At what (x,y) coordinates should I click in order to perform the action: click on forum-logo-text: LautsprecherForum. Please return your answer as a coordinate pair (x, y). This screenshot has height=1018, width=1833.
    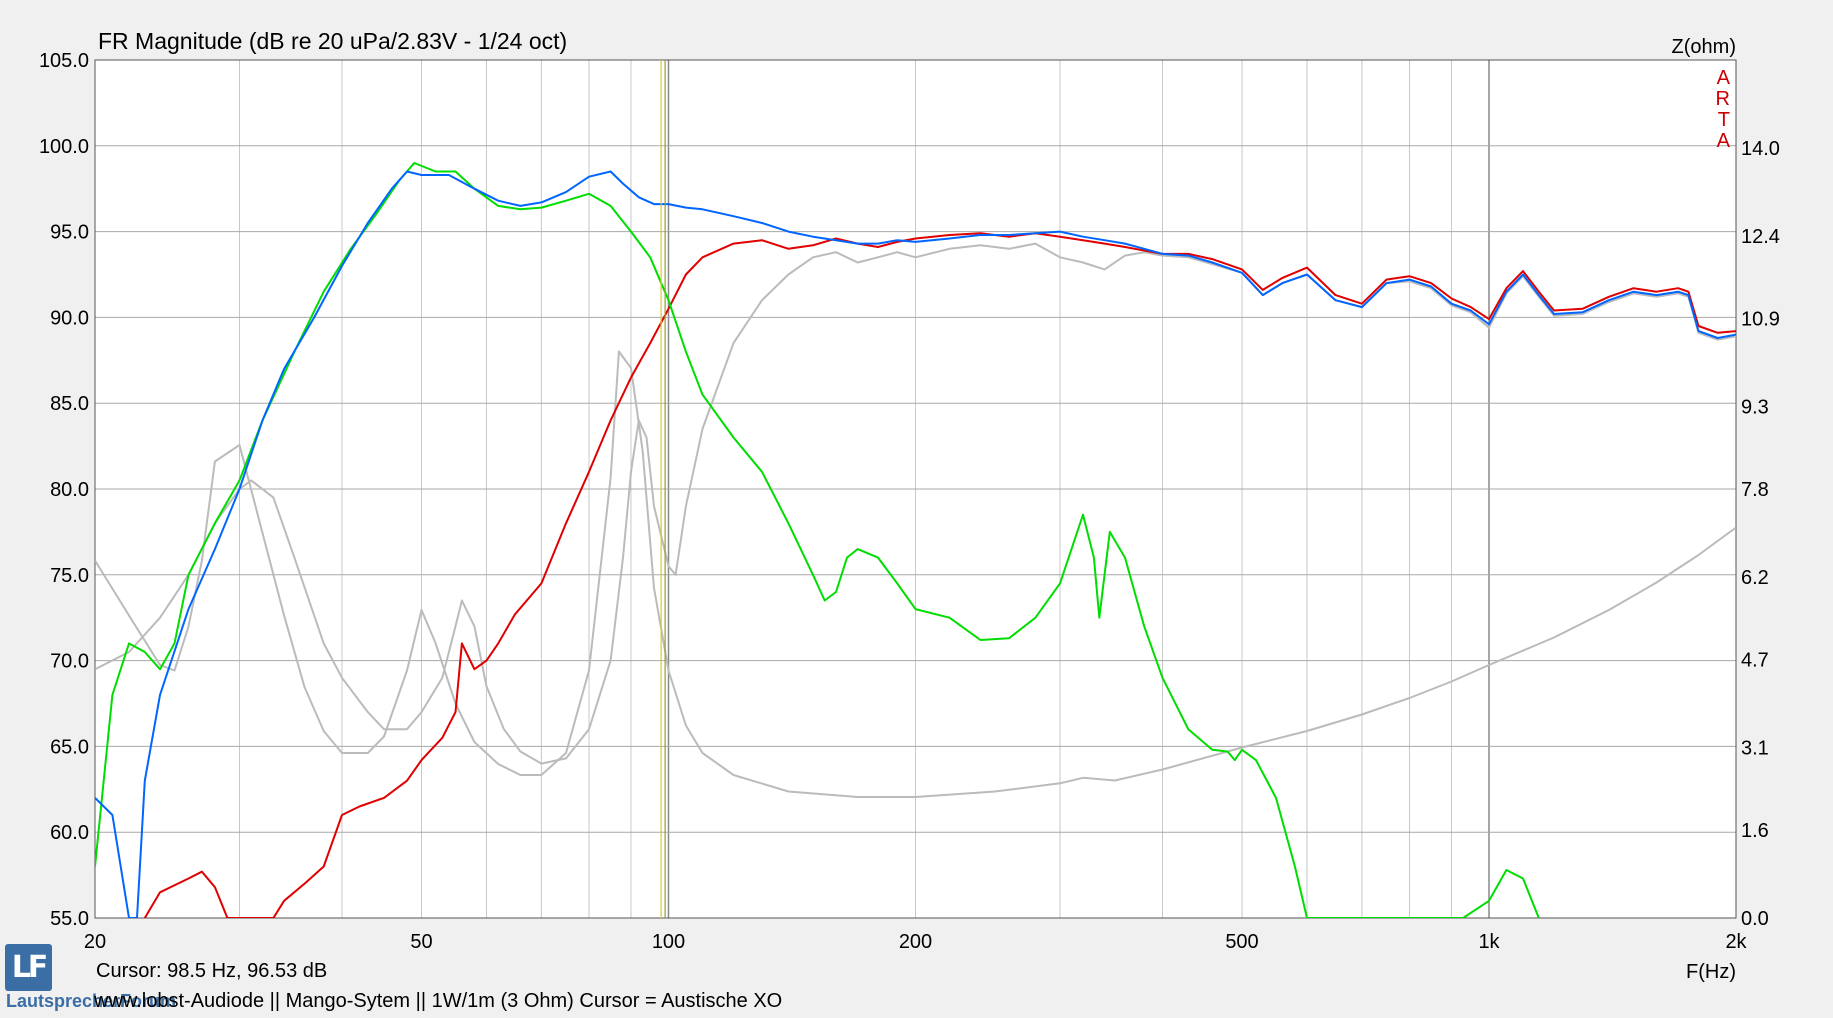
    Looking at the image, I should click on (91, 1001).